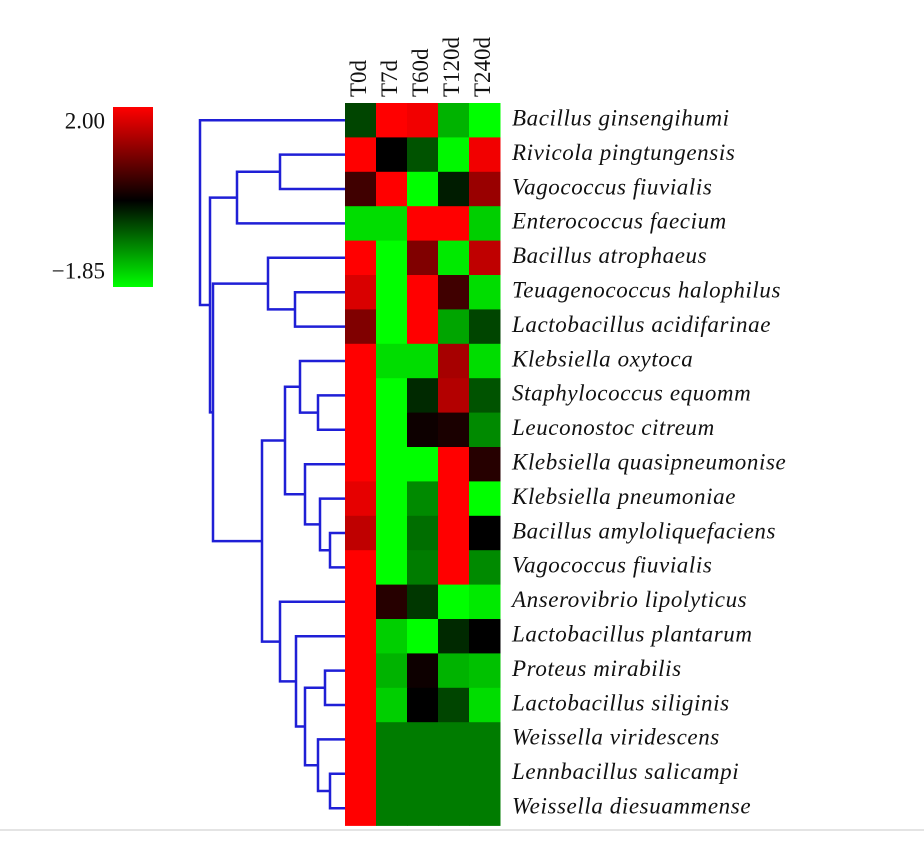  What do you see at coordinates (420, 72) in the screenshot?
I see `column-label: T60d` at bounding box center [420, 72].